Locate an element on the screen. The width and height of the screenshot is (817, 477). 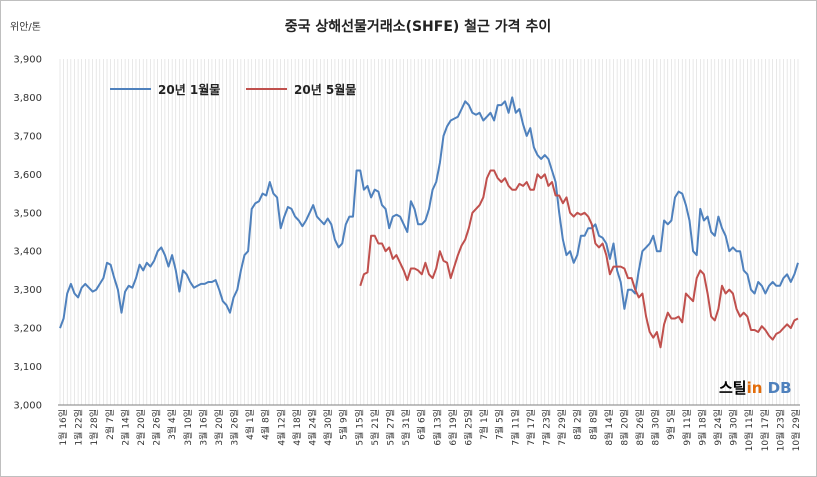
y-tick-label: 3,900 is located at coordinates (27, 60).